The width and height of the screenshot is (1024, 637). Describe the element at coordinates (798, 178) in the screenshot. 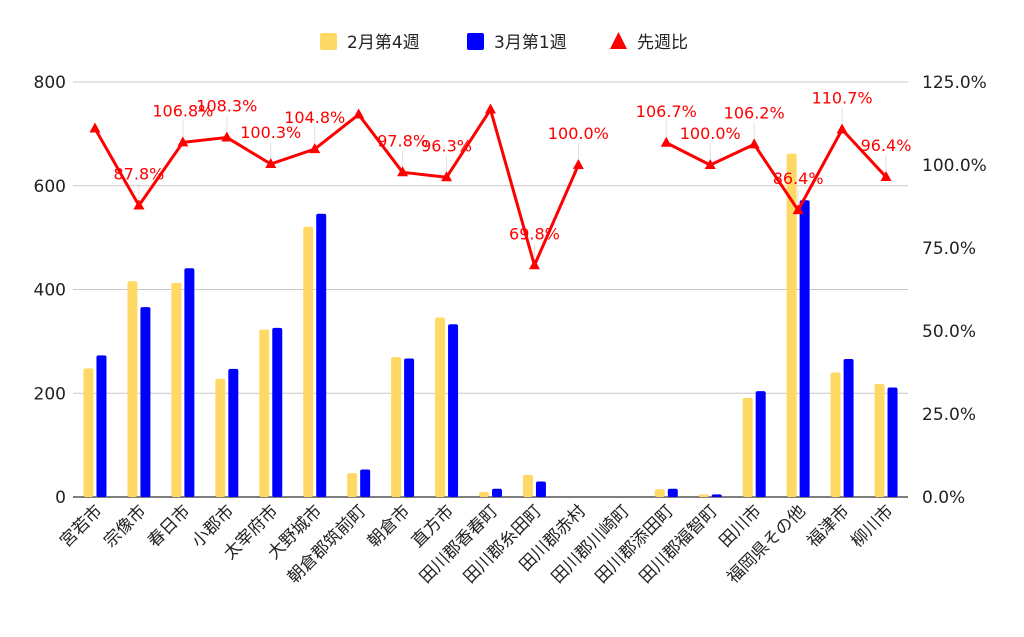

I see `data-label: 86.4%` at that location.